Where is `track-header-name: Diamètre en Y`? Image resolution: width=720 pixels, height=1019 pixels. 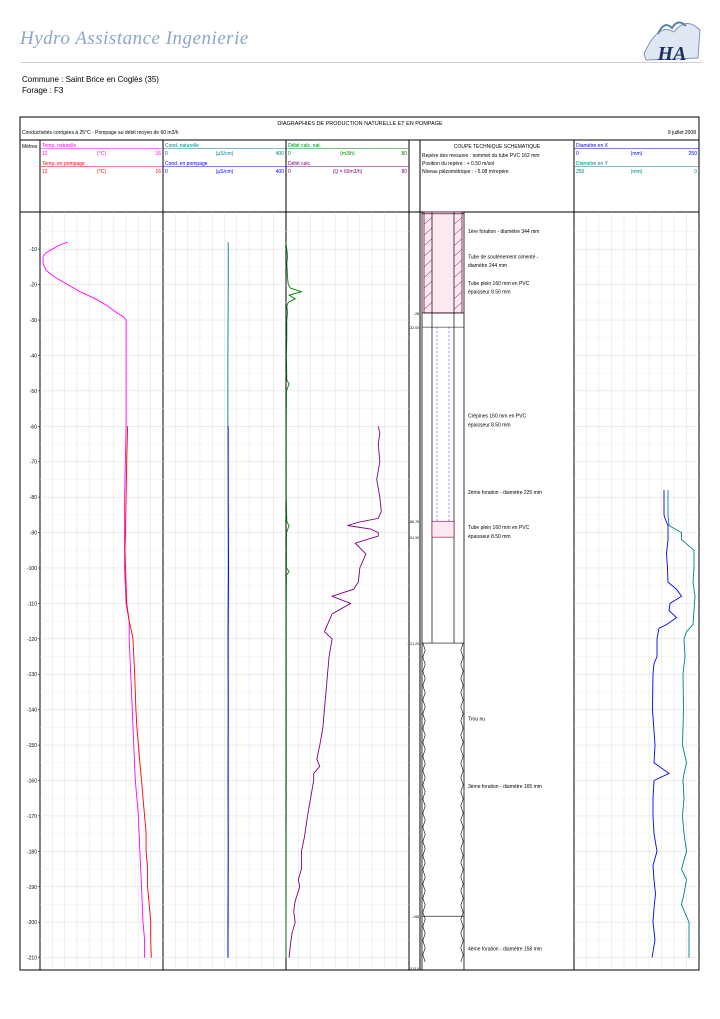 track-header-name: Diamètre en Y is located at coordinates (592, 164).